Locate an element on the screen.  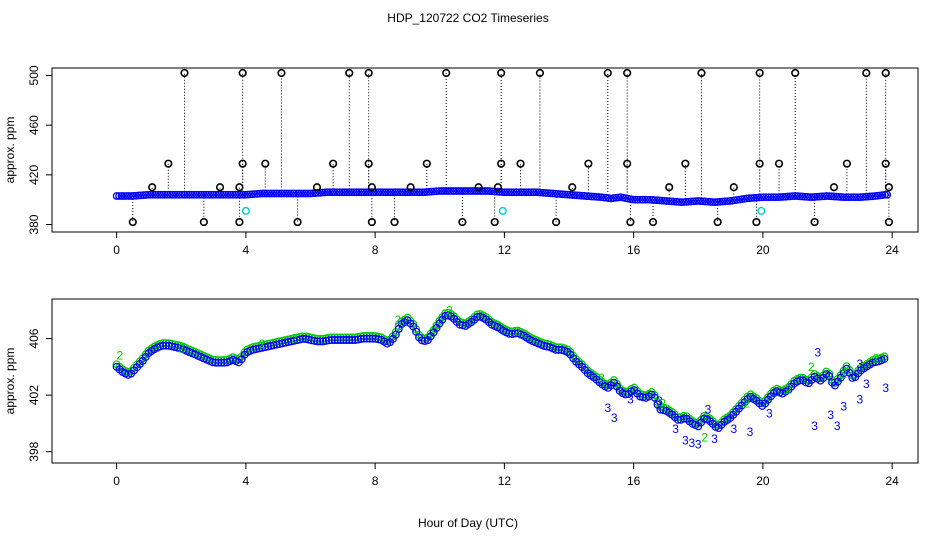
y-tick-label: 420 is located at coordinates (34, 175).